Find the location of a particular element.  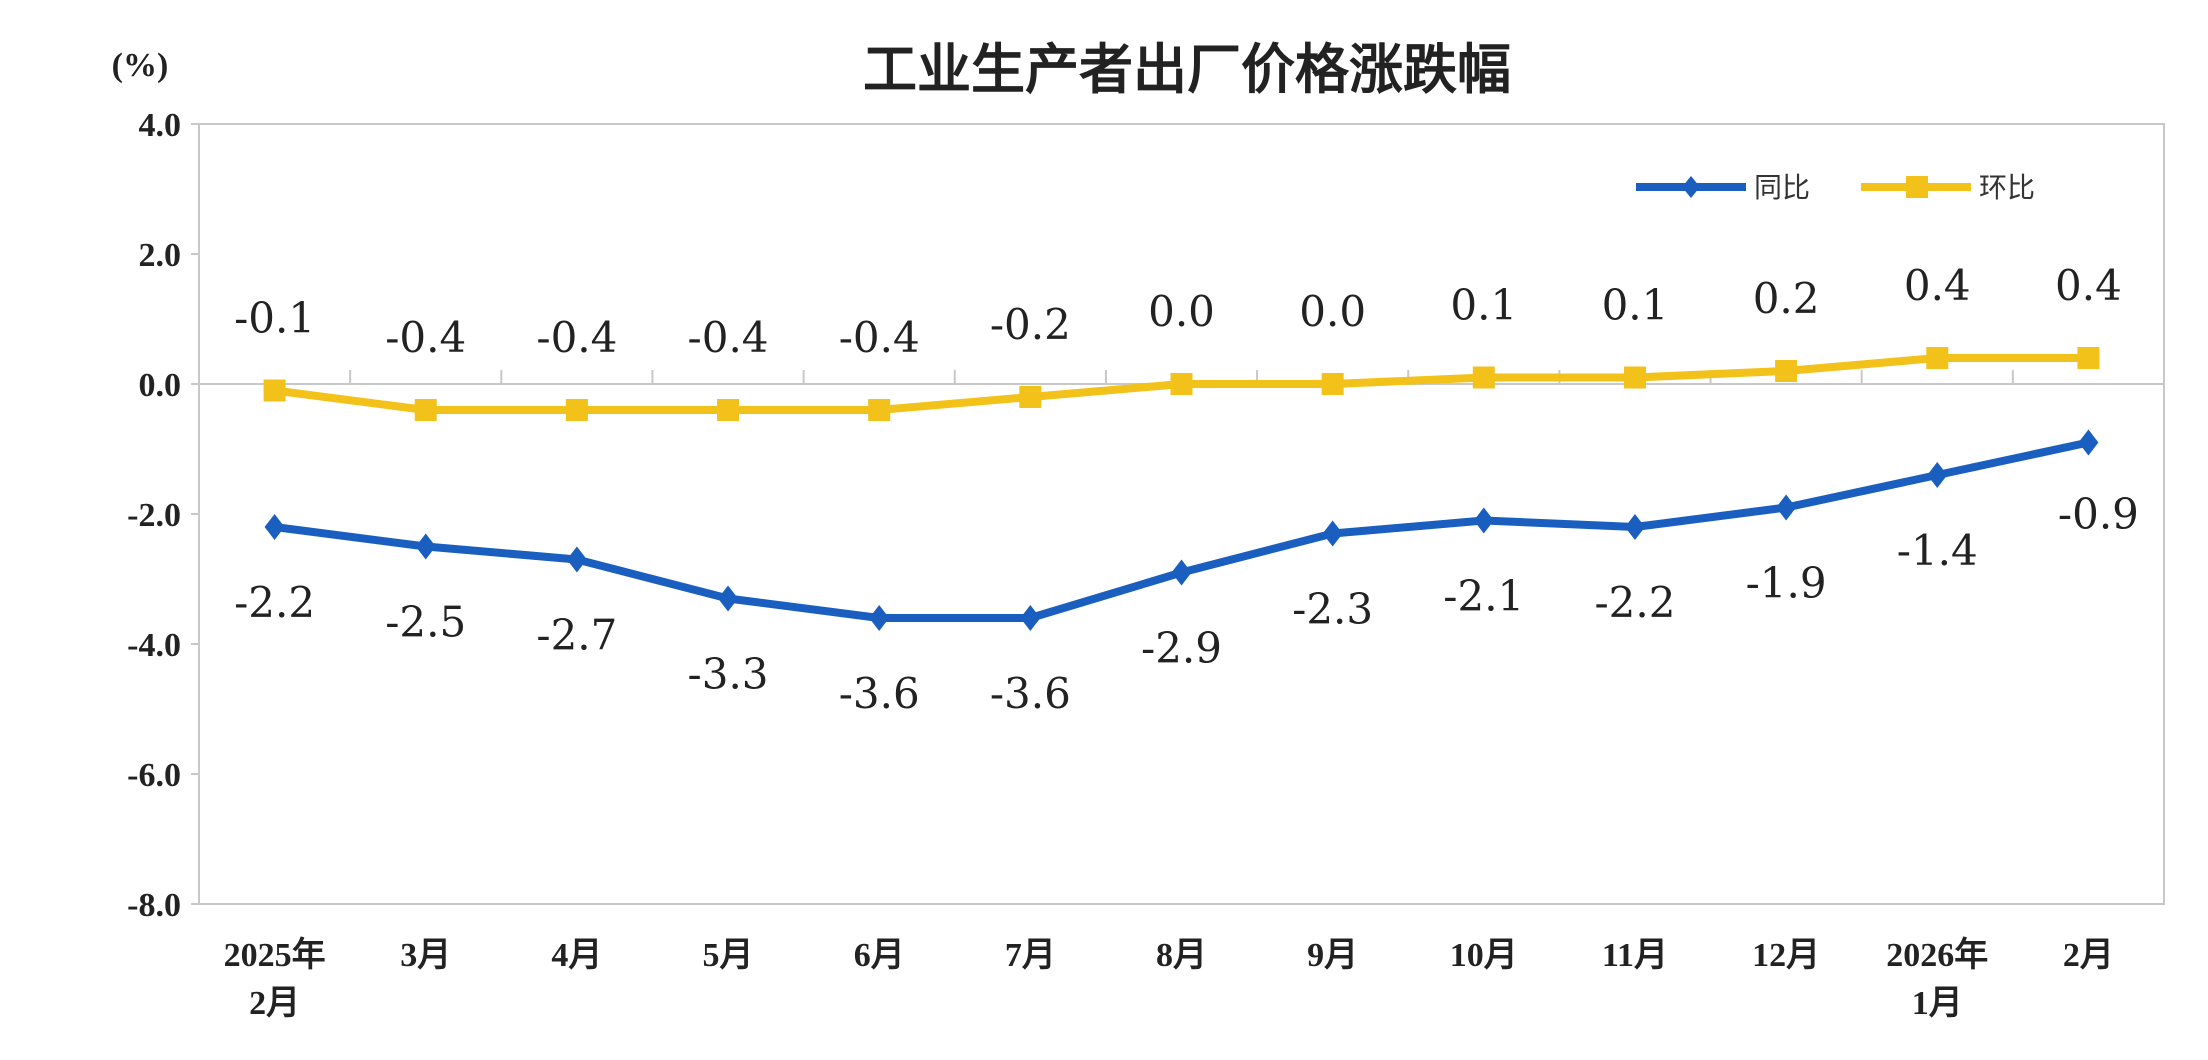

x-tick-label: 3月 is located at coordinates (425, 955).